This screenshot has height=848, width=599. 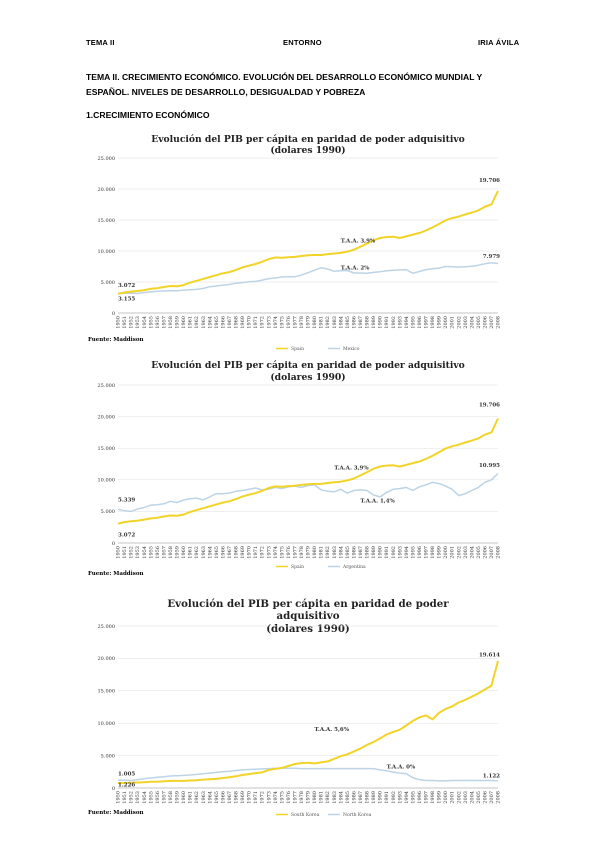 What do you see at coordinates (308, 774) in the screenshot?
I see `series-line-north-korea` at bounding box center [308, 774].